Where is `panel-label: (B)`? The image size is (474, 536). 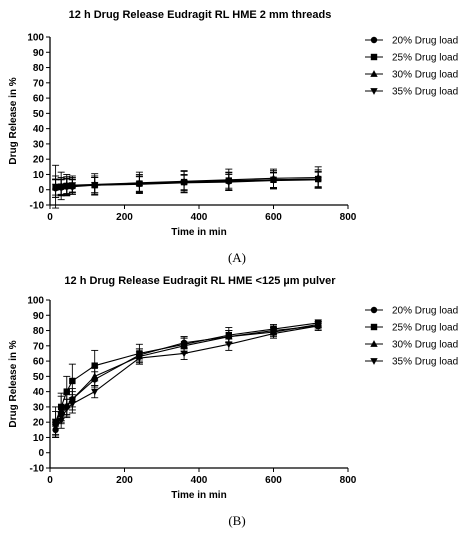 panel-label: (B) is located at coordinates (236, 520).